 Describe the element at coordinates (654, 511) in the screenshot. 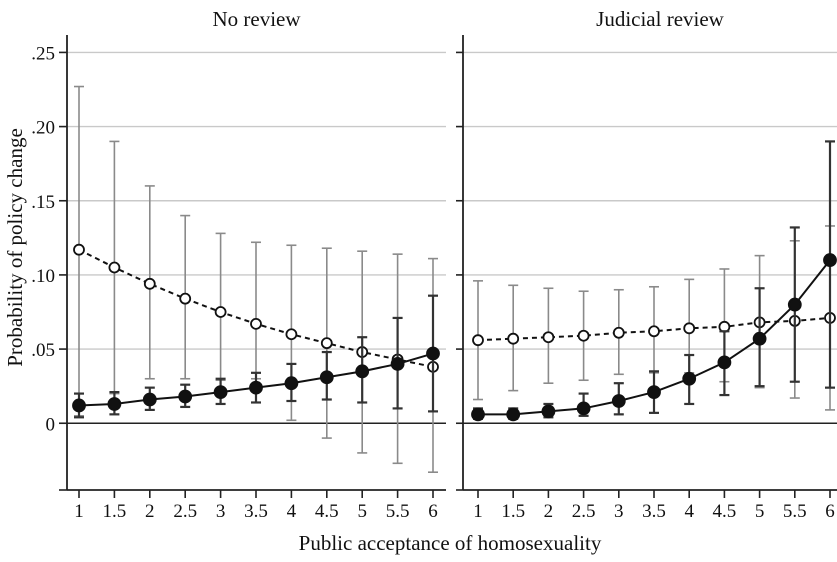

I see `panel-1-x-tick-label-5: 3.5` at that location.